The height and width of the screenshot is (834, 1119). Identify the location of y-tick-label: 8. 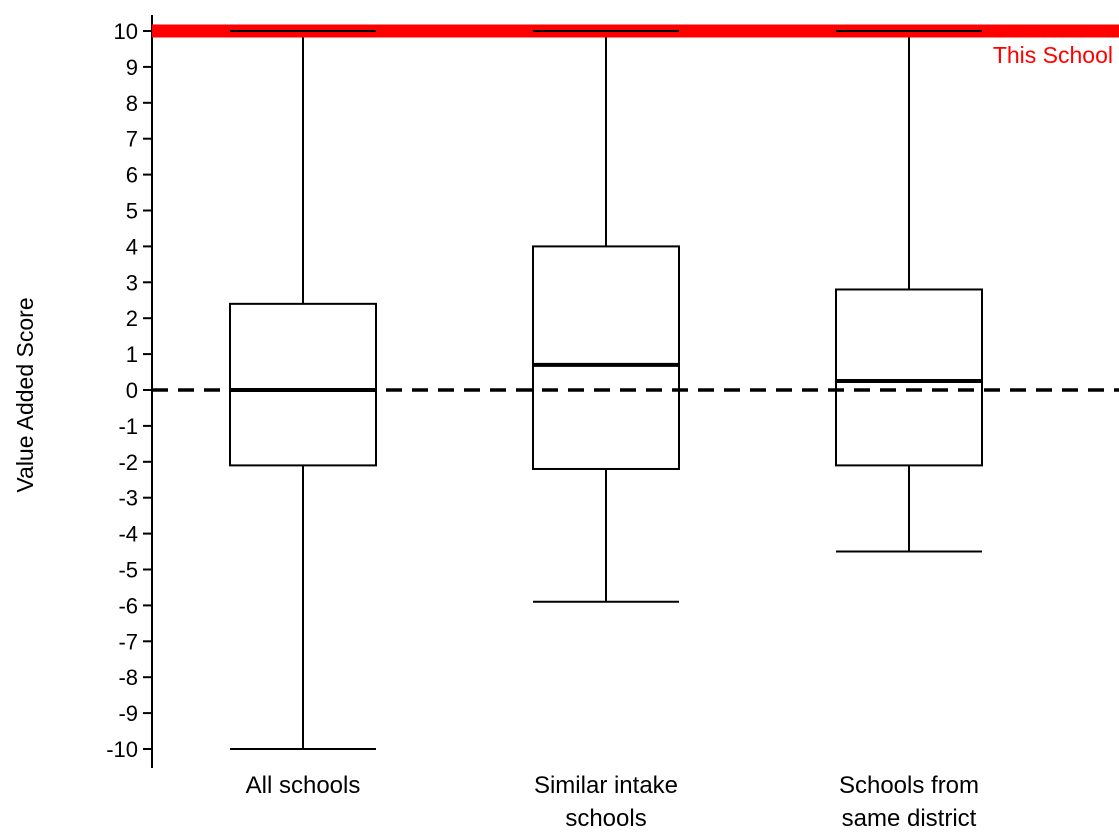
(132, 103).